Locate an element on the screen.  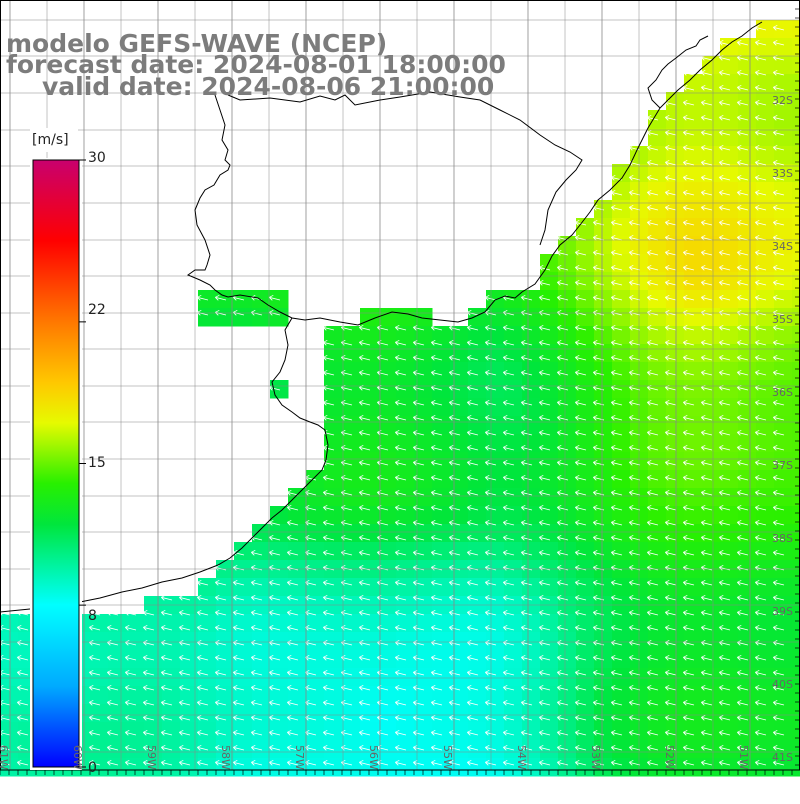
lat-label-36s: 36S is located at coordinates (782, 392).